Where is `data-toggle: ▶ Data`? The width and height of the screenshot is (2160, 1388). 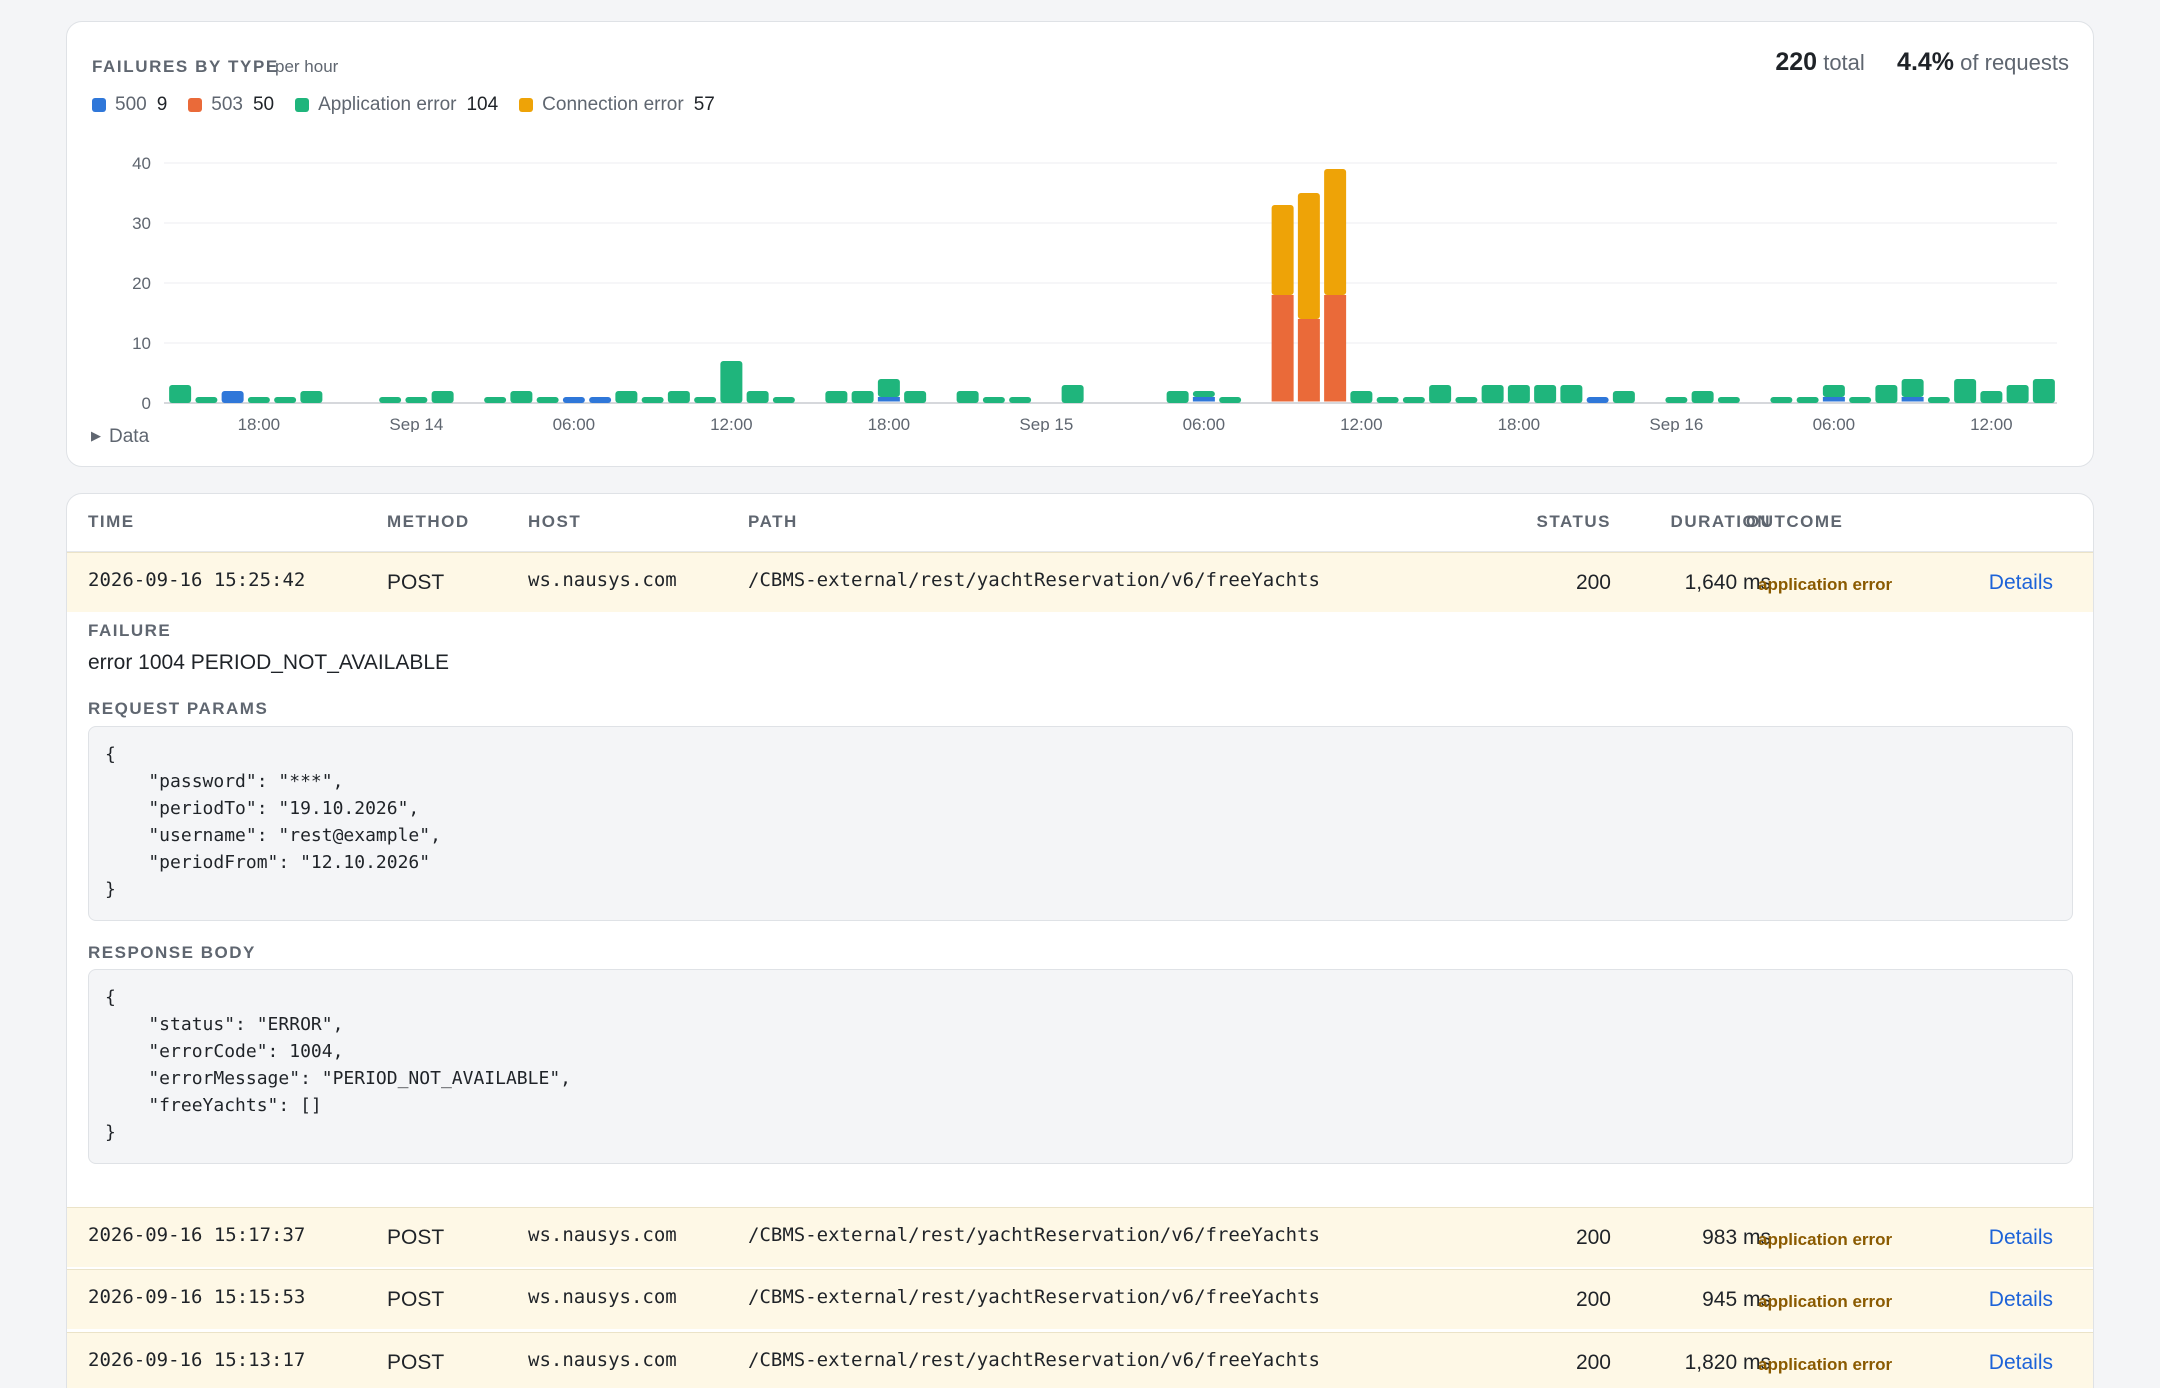
data-toggle: ▶ Data is located at coordinates (120, 437).